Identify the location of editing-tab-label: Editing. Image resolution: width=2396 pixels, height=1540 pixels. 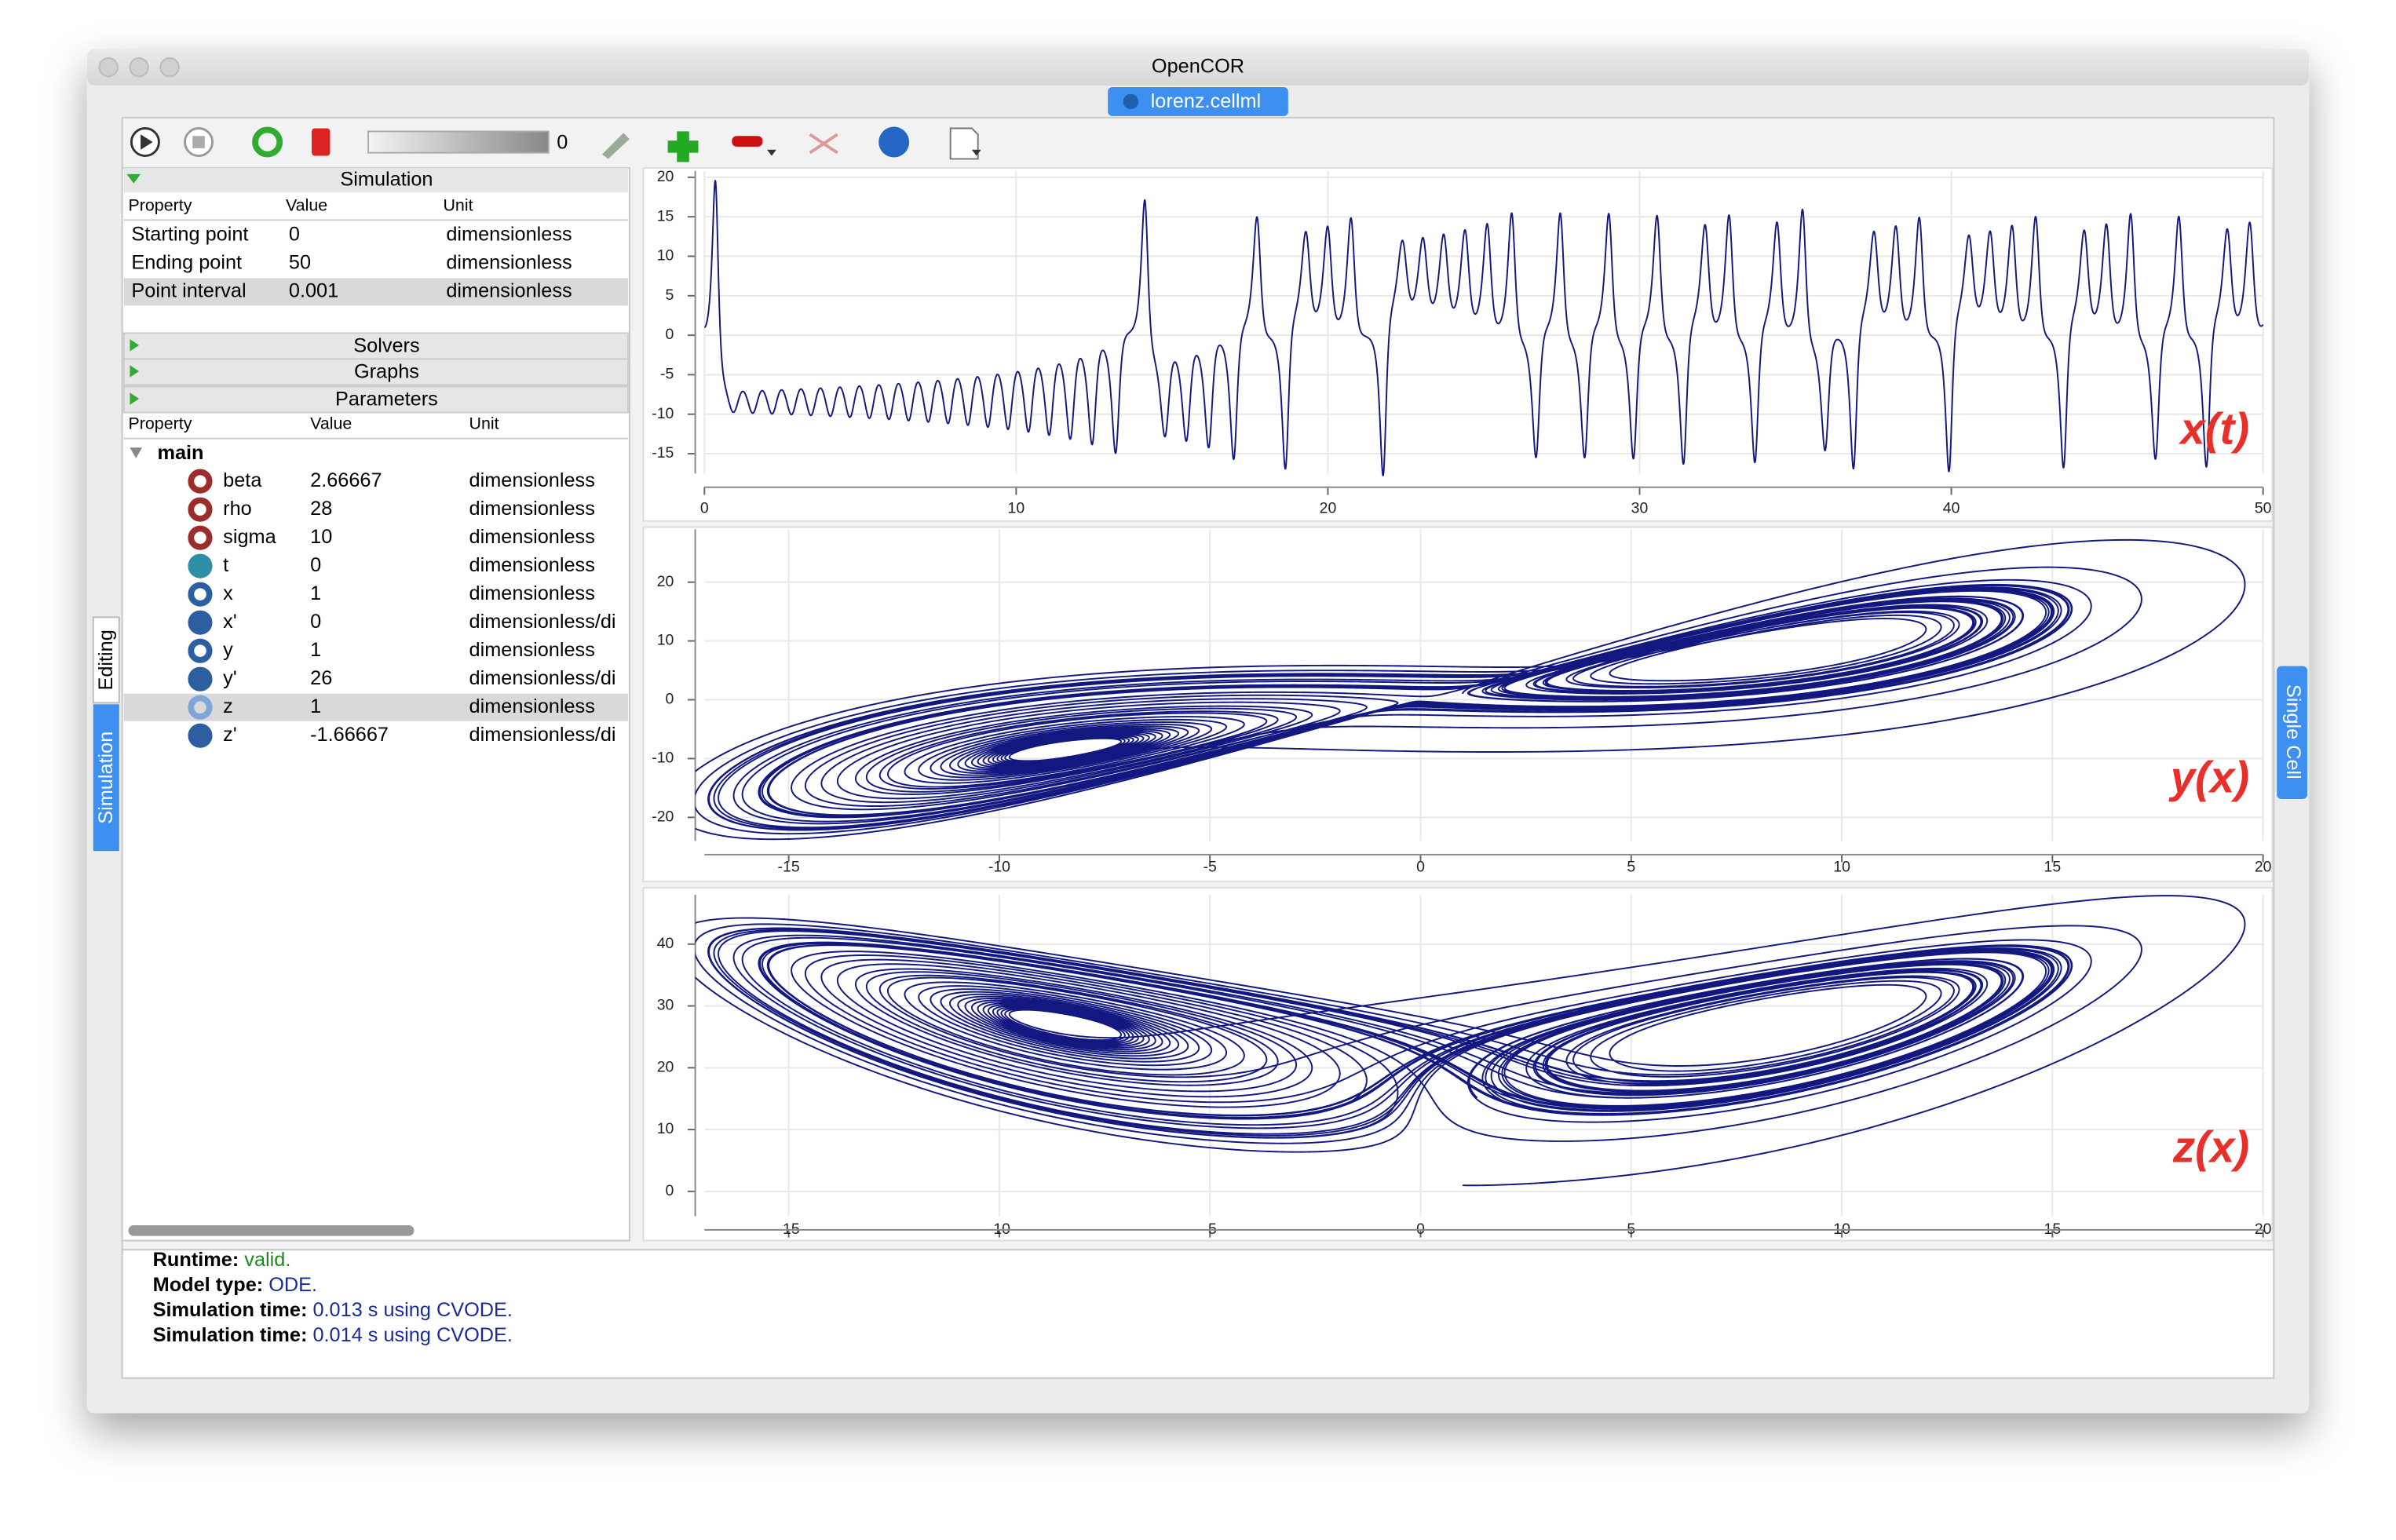
(106, 660).